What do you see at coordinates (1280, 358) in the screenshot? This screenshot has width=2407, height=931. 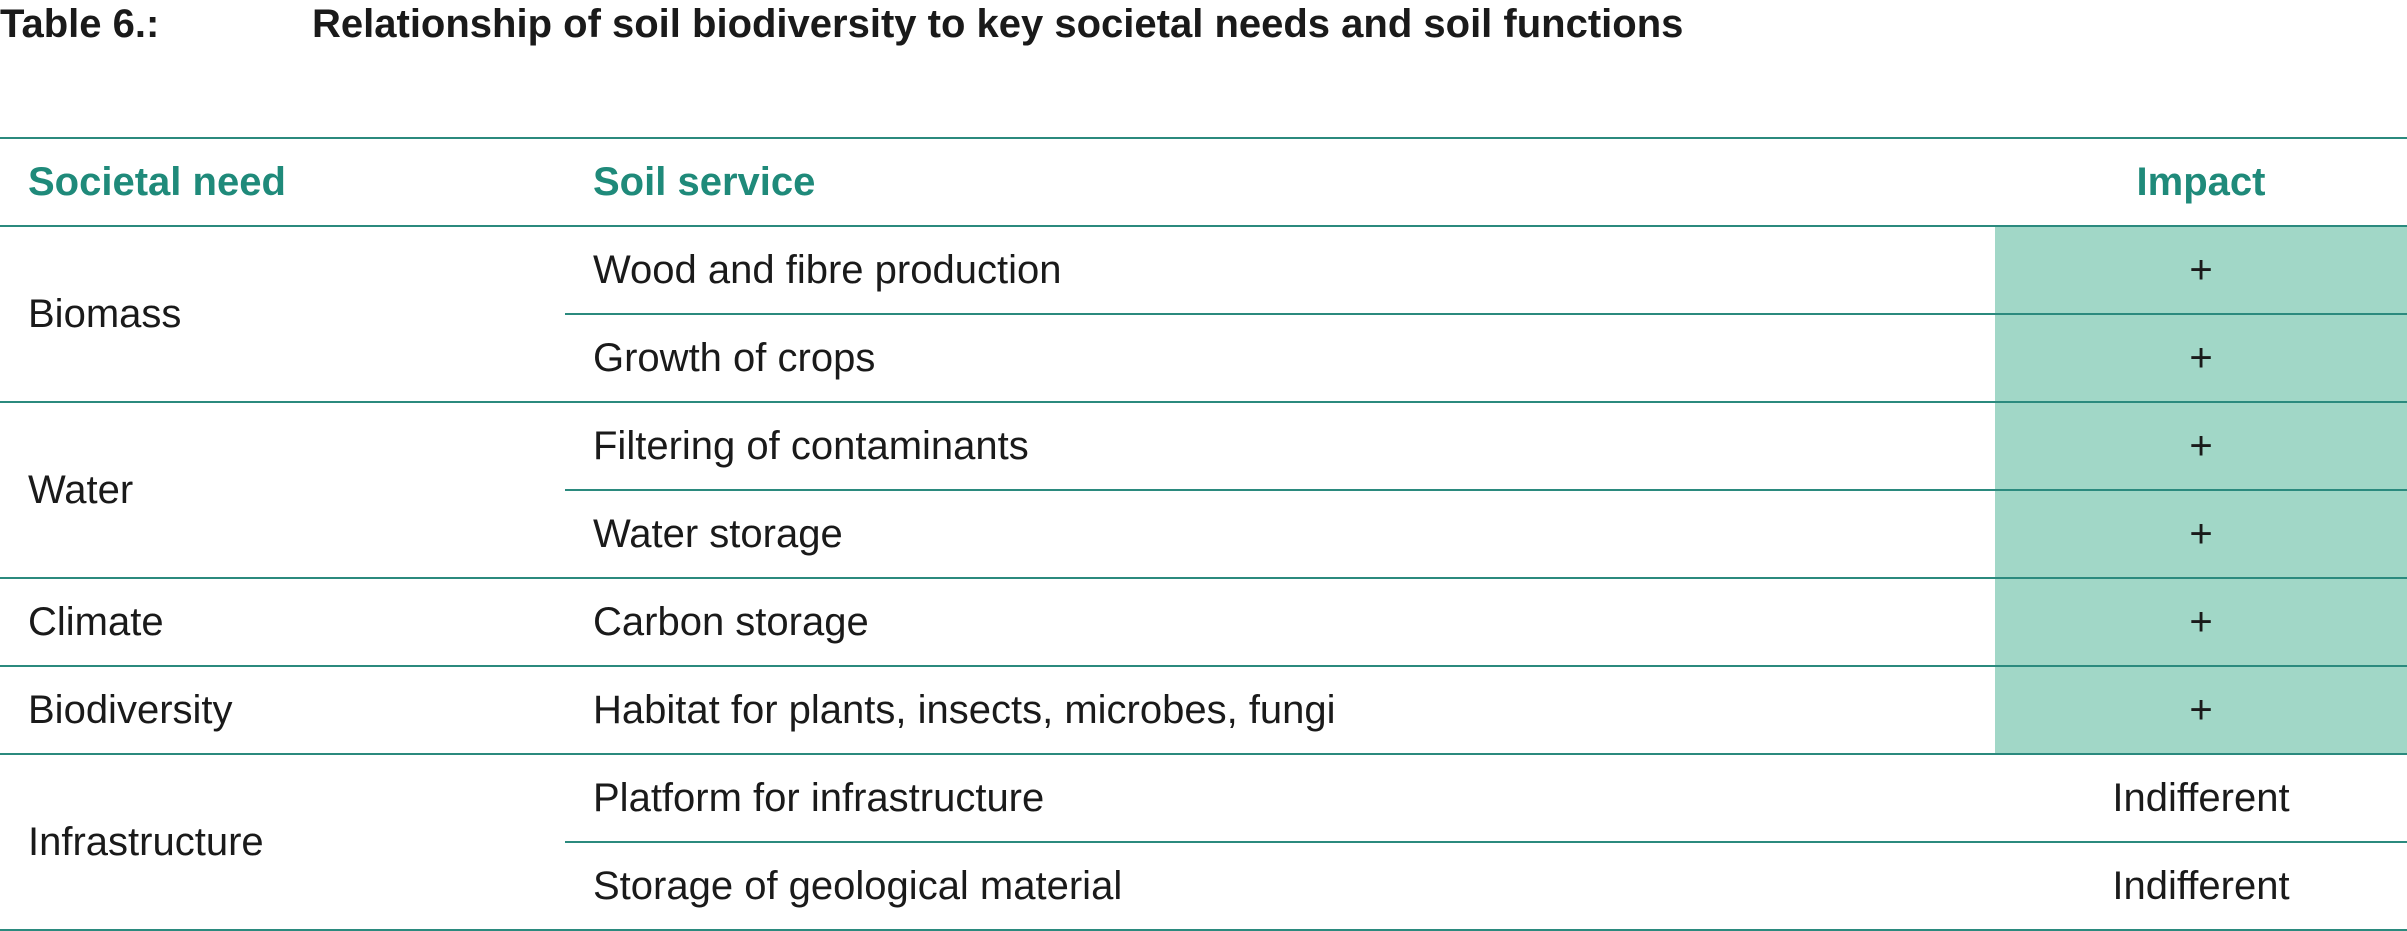 I see `soil-service-cell: Growth of crops` at bounding box center [1280, 358].